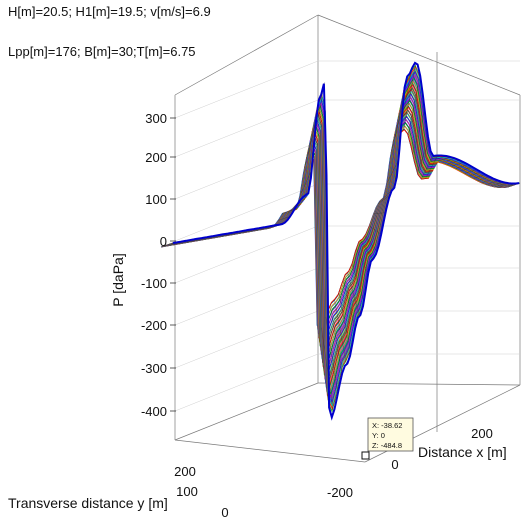  I want to click on parameters-line-2: Lpp[m]=176; B[m]=30;T[m]=6.75, so click(102, 51).